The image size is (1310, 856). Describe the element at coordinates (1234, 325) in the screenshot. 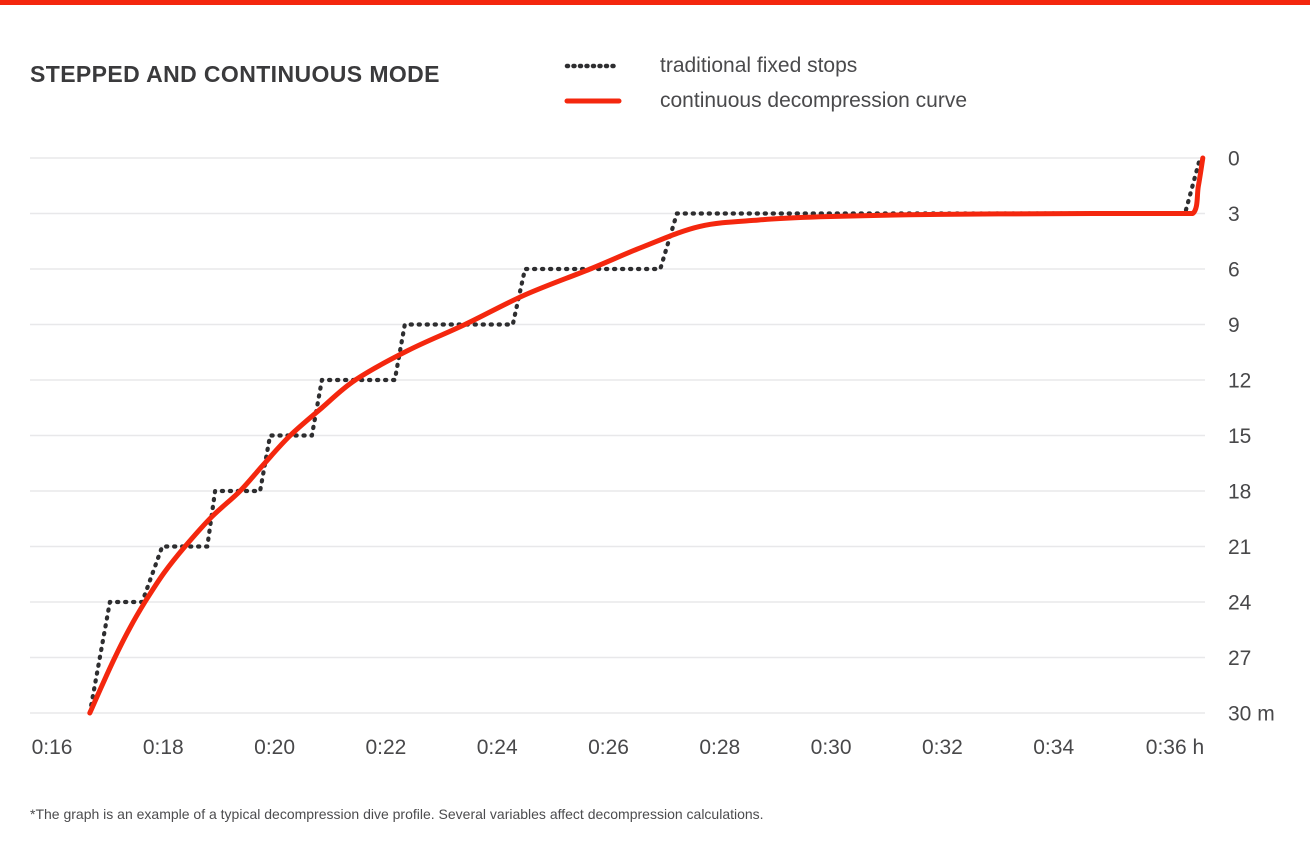

I see `y-tick-label: 9` at that location.